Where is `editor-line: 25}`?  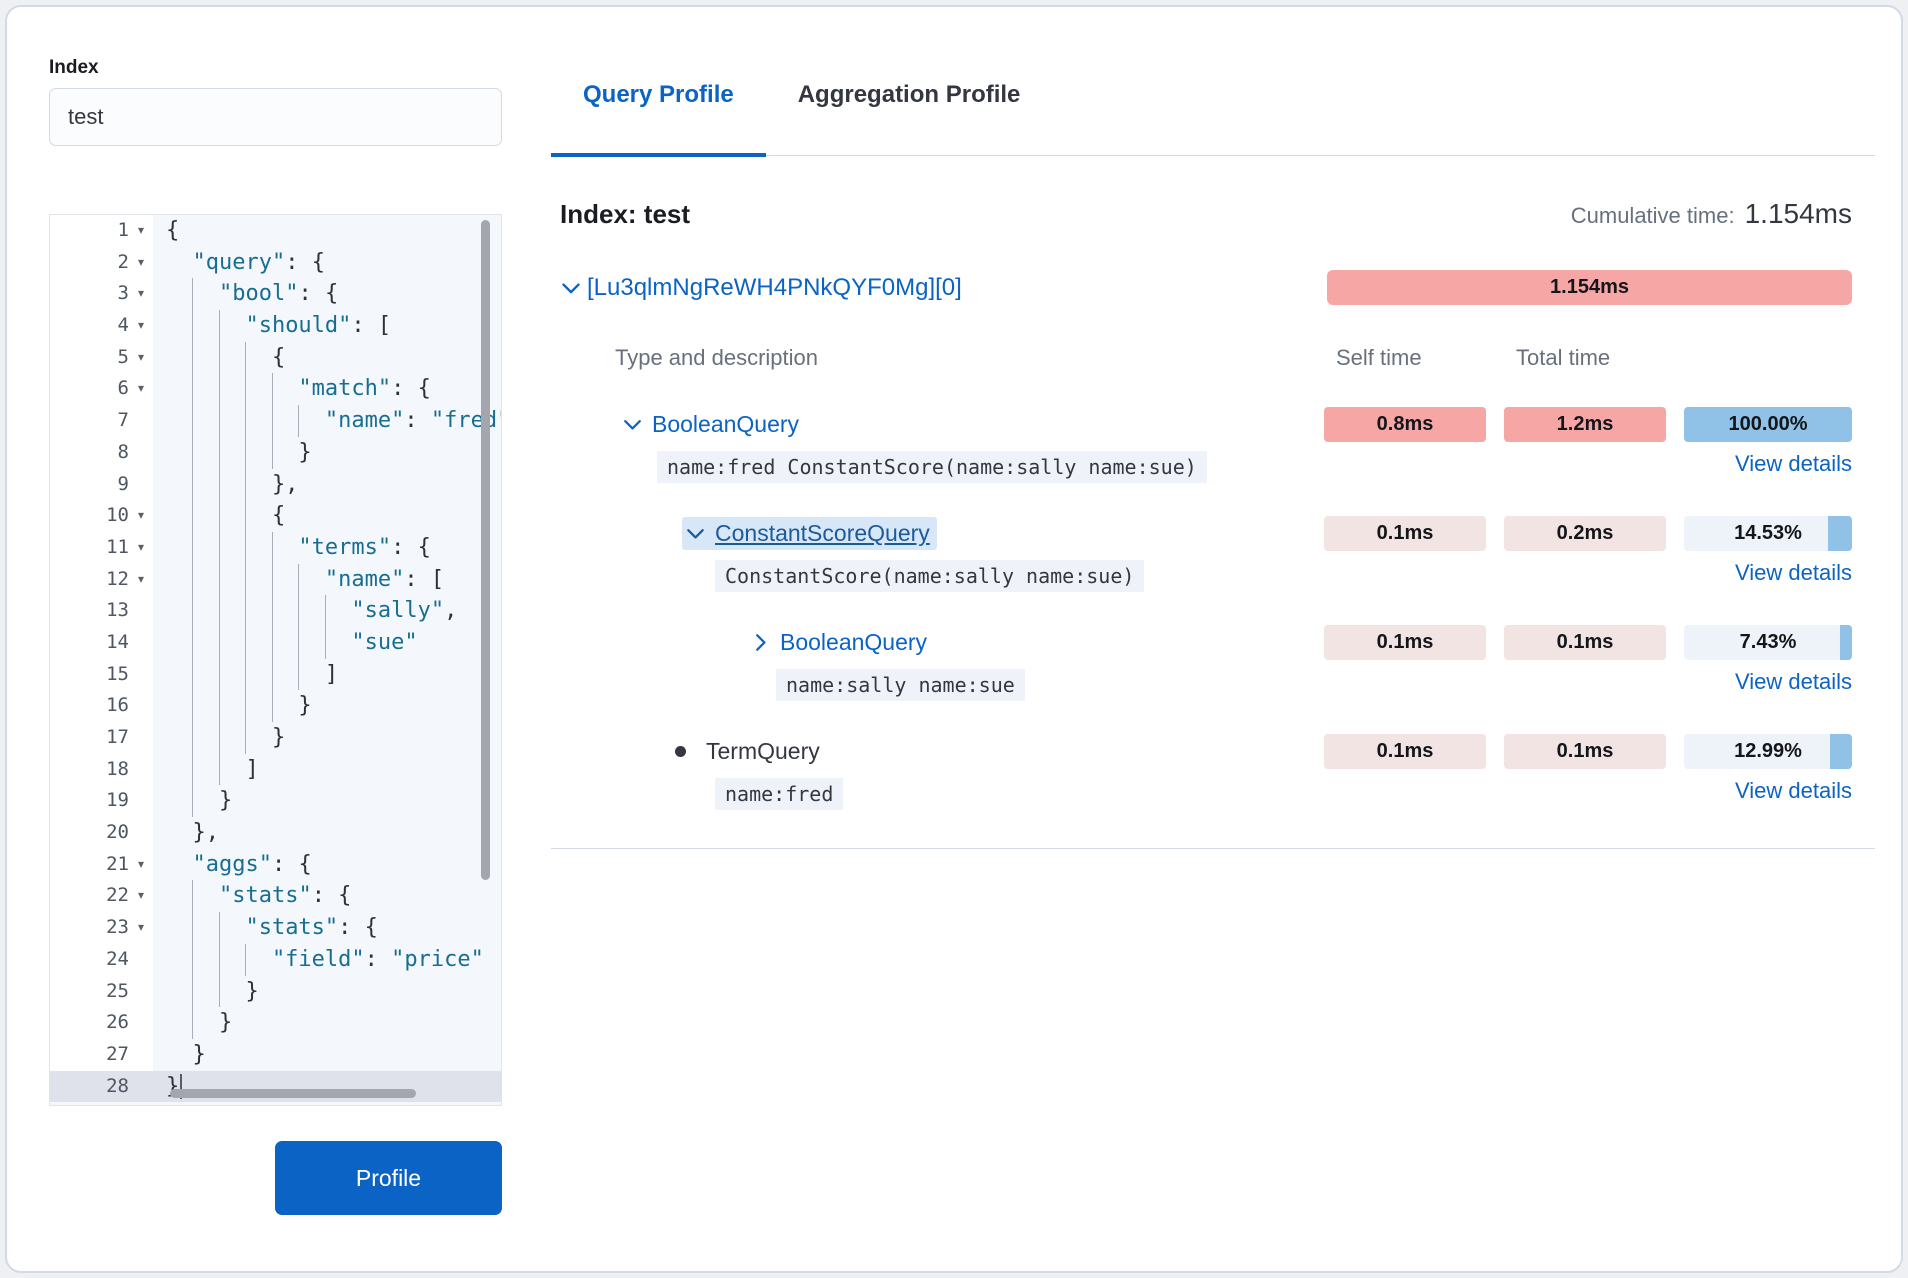 editor-line: 25} is located at coordinates (275, 991).